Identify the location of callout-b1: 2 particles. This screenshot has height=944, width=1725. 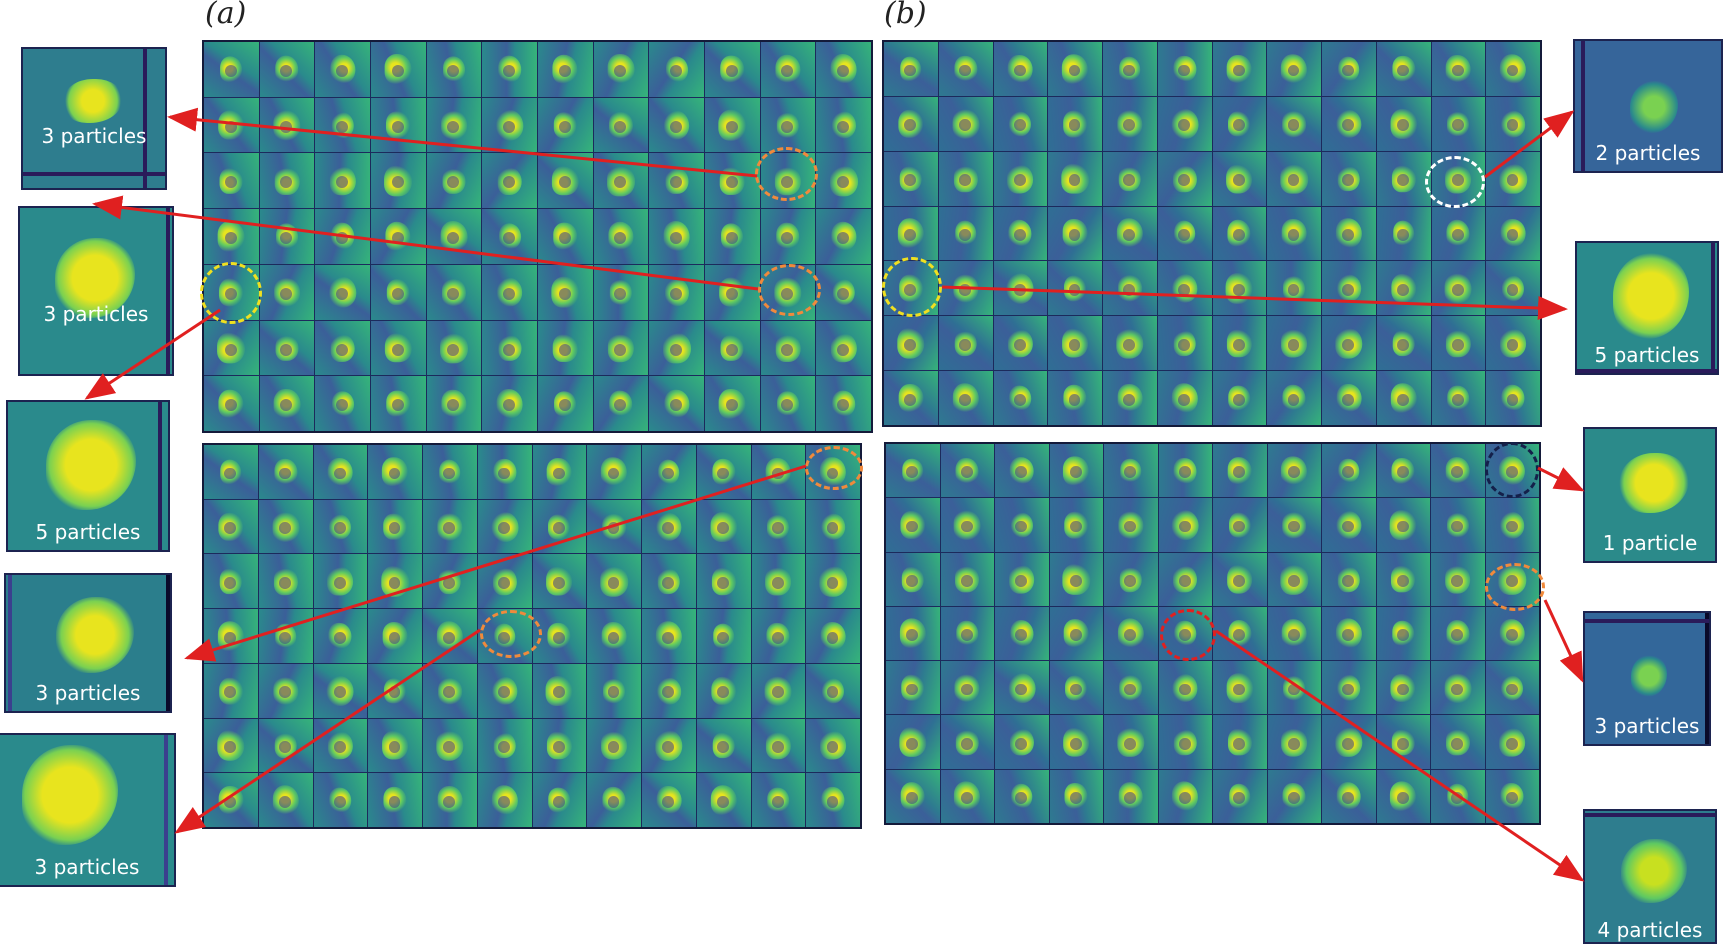
(1648, 106).